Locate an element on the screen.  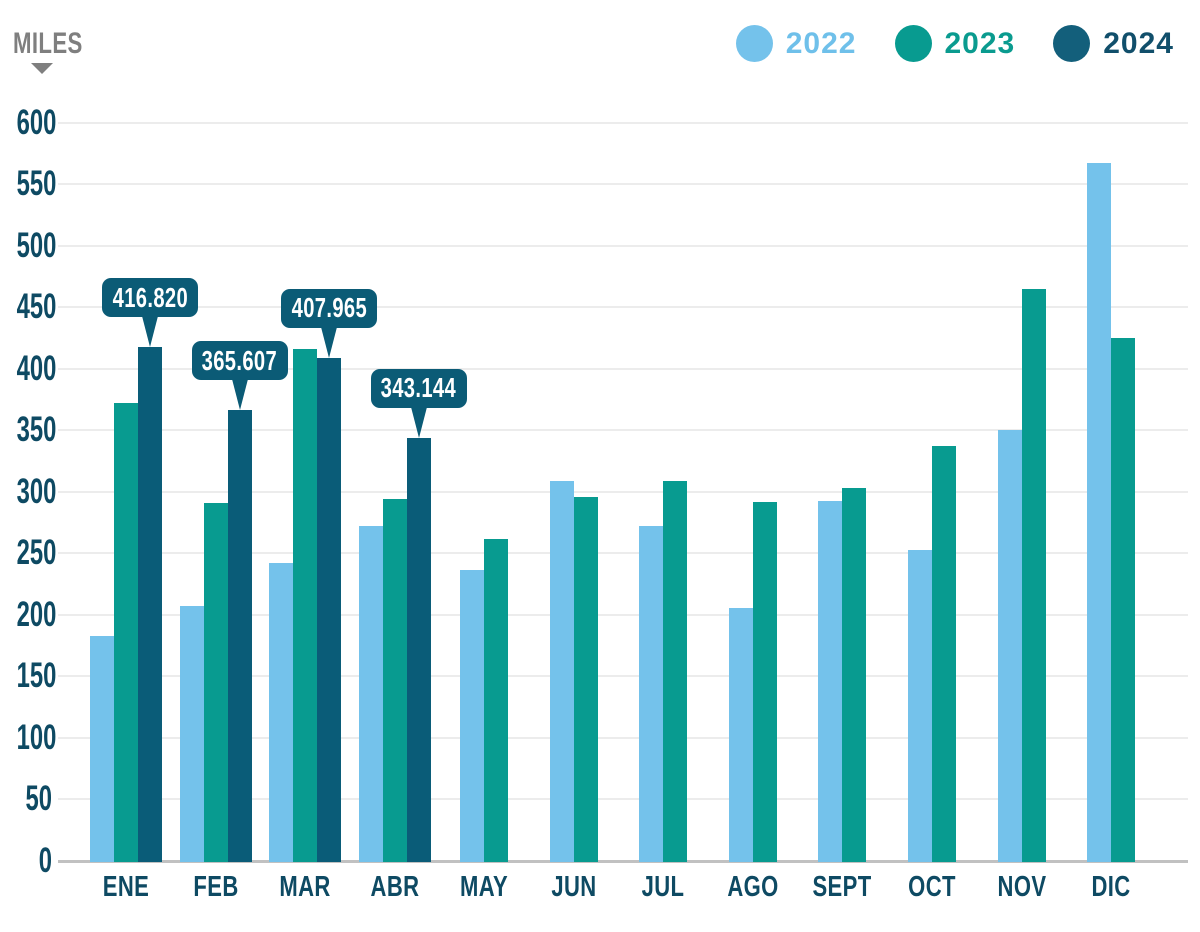
y-axis-unit: MILES is located at coordinates (73, 50).